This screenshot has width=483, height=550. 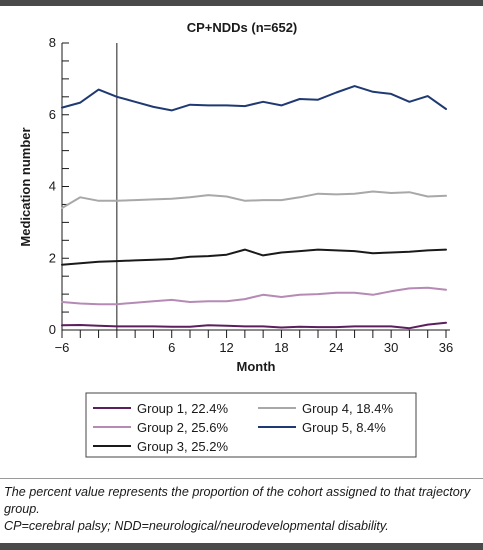 I want to click on x-tick-label: 24, so click(x=336, y=347).